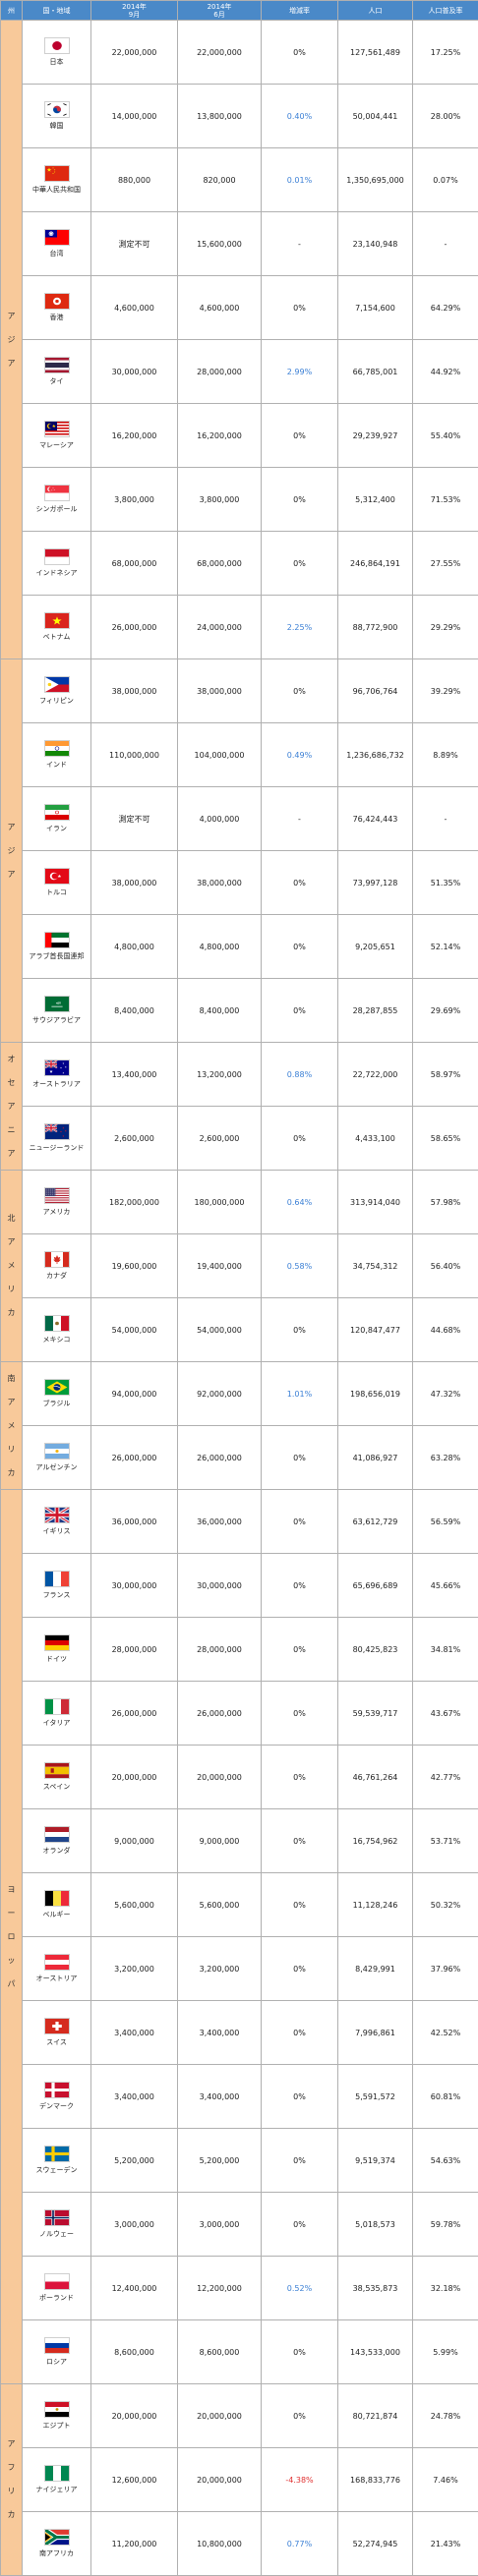  Describe the element at coordinates (220, 2544) in the screenshot. I see `users-jun-2014: 10,800,000` at that location.